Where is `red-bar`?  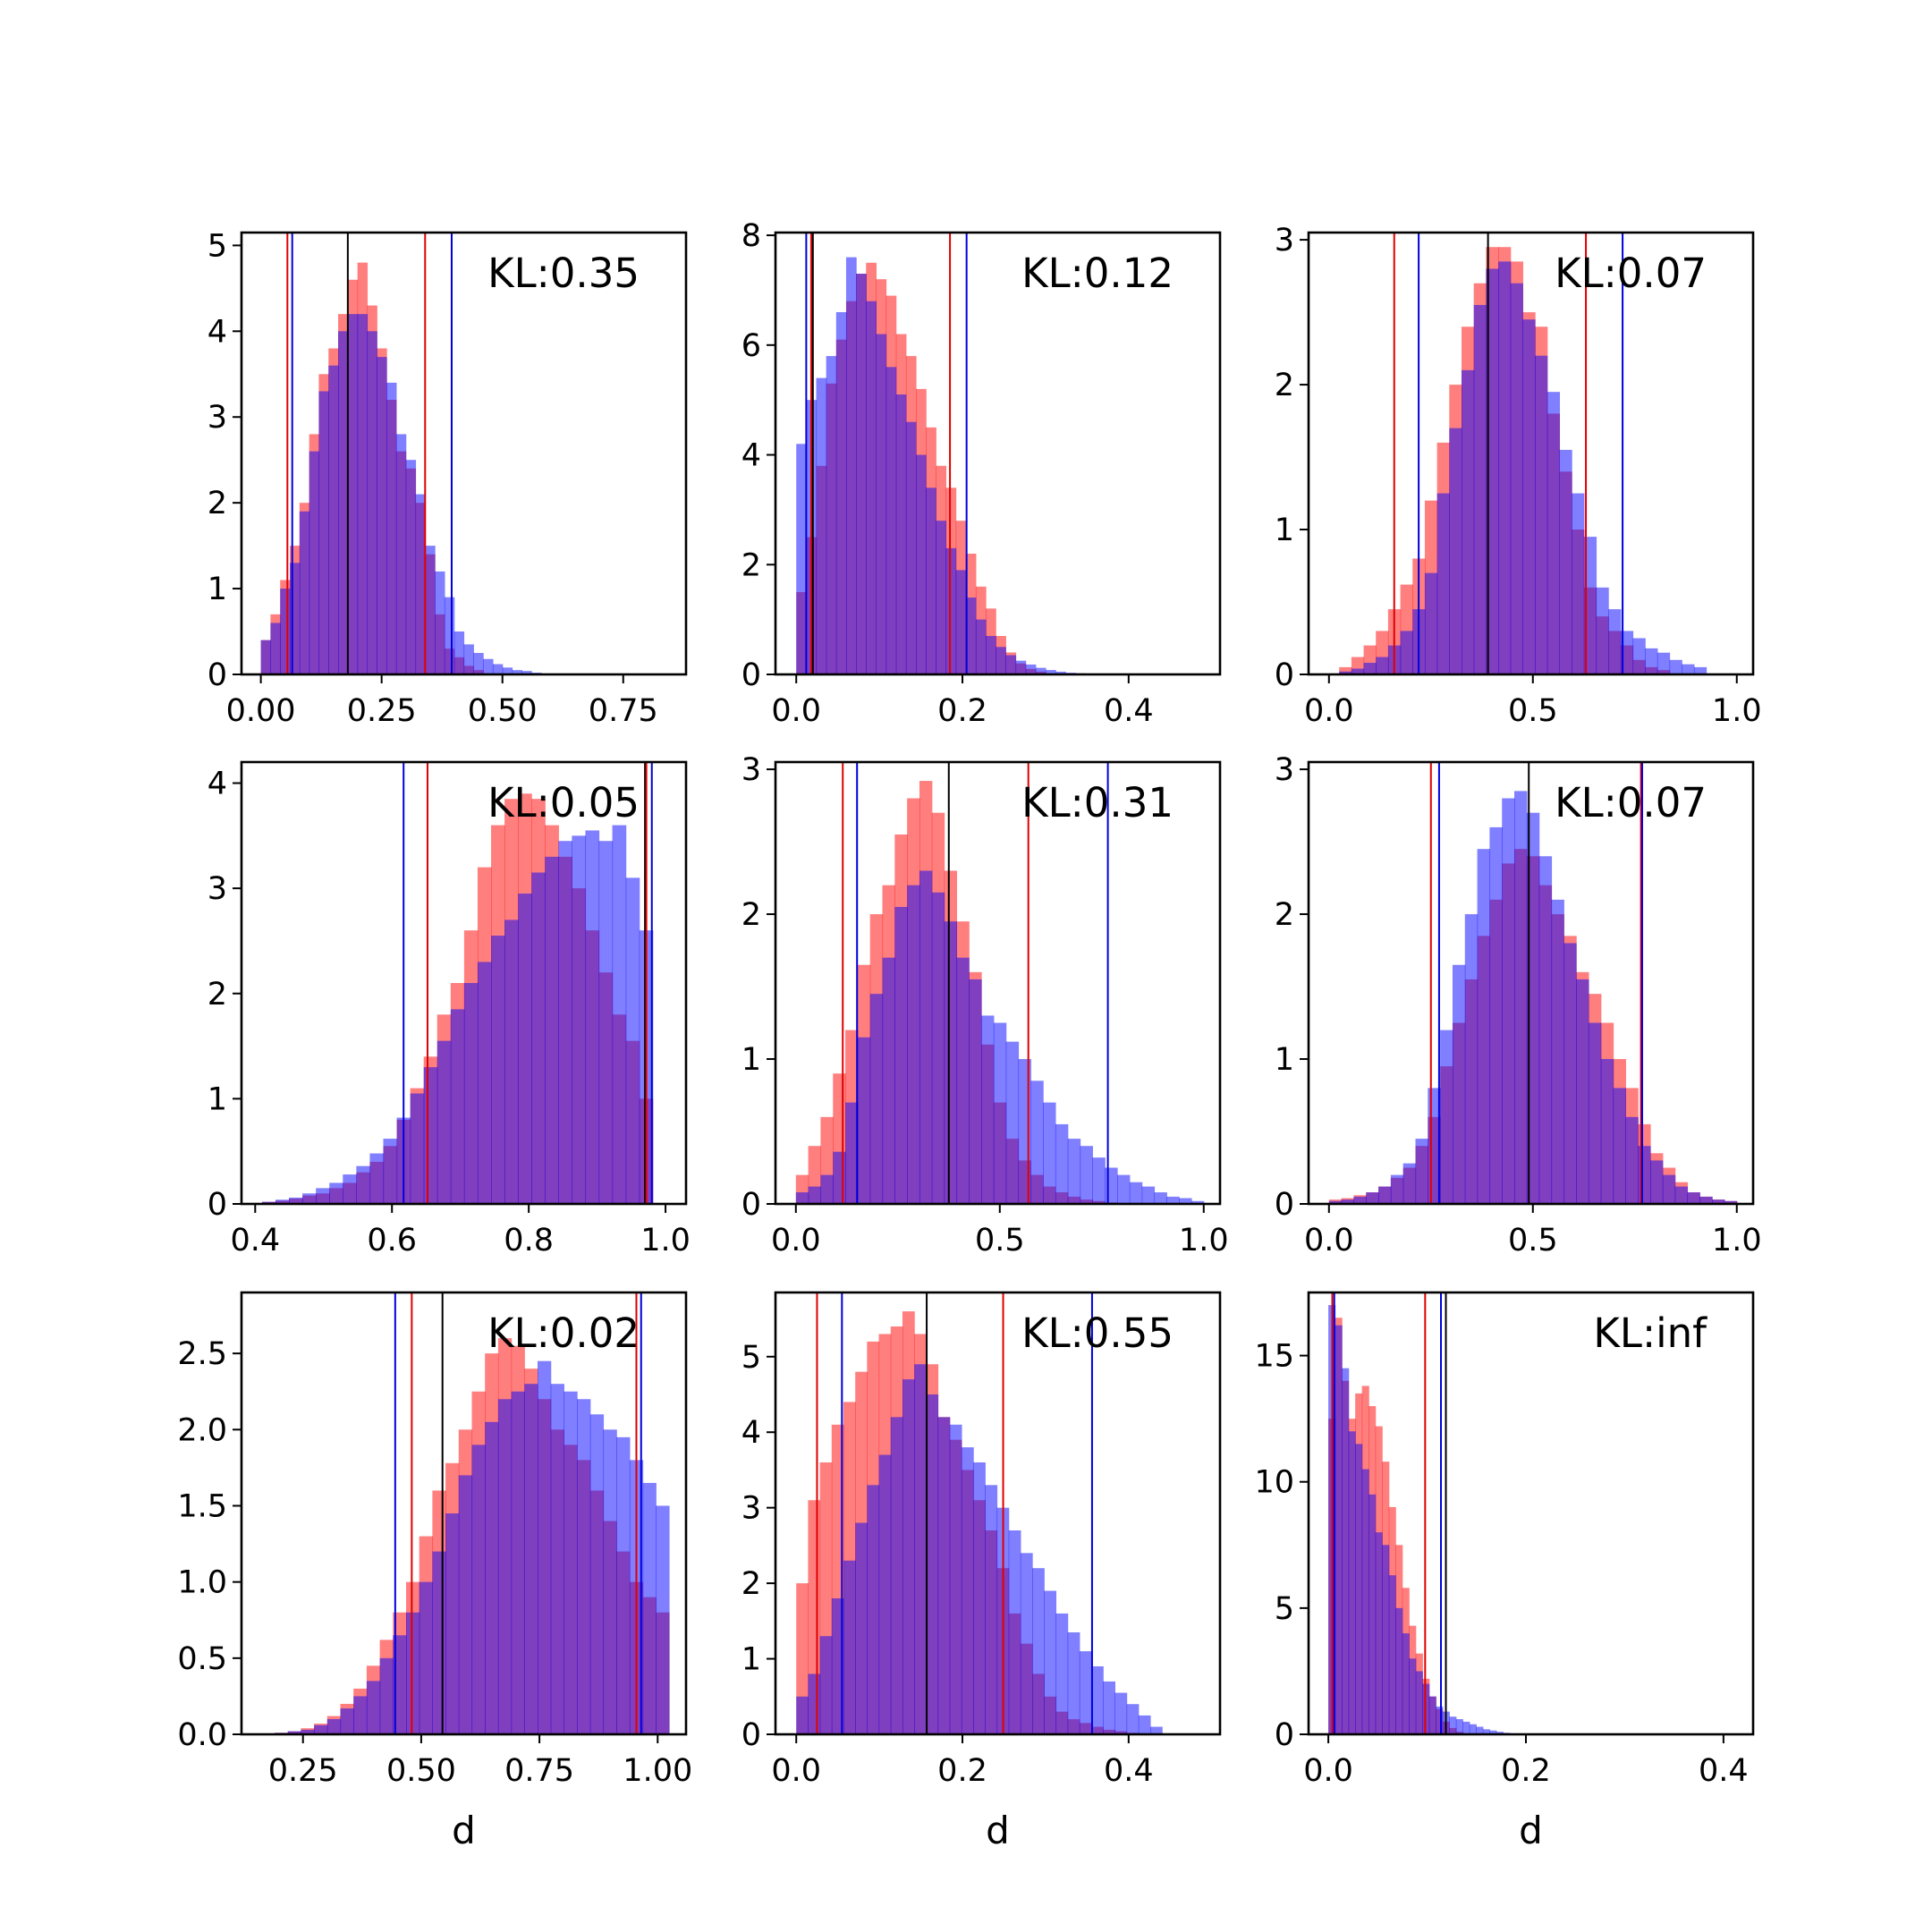
red-bar is located at coordinates (1345, 670).